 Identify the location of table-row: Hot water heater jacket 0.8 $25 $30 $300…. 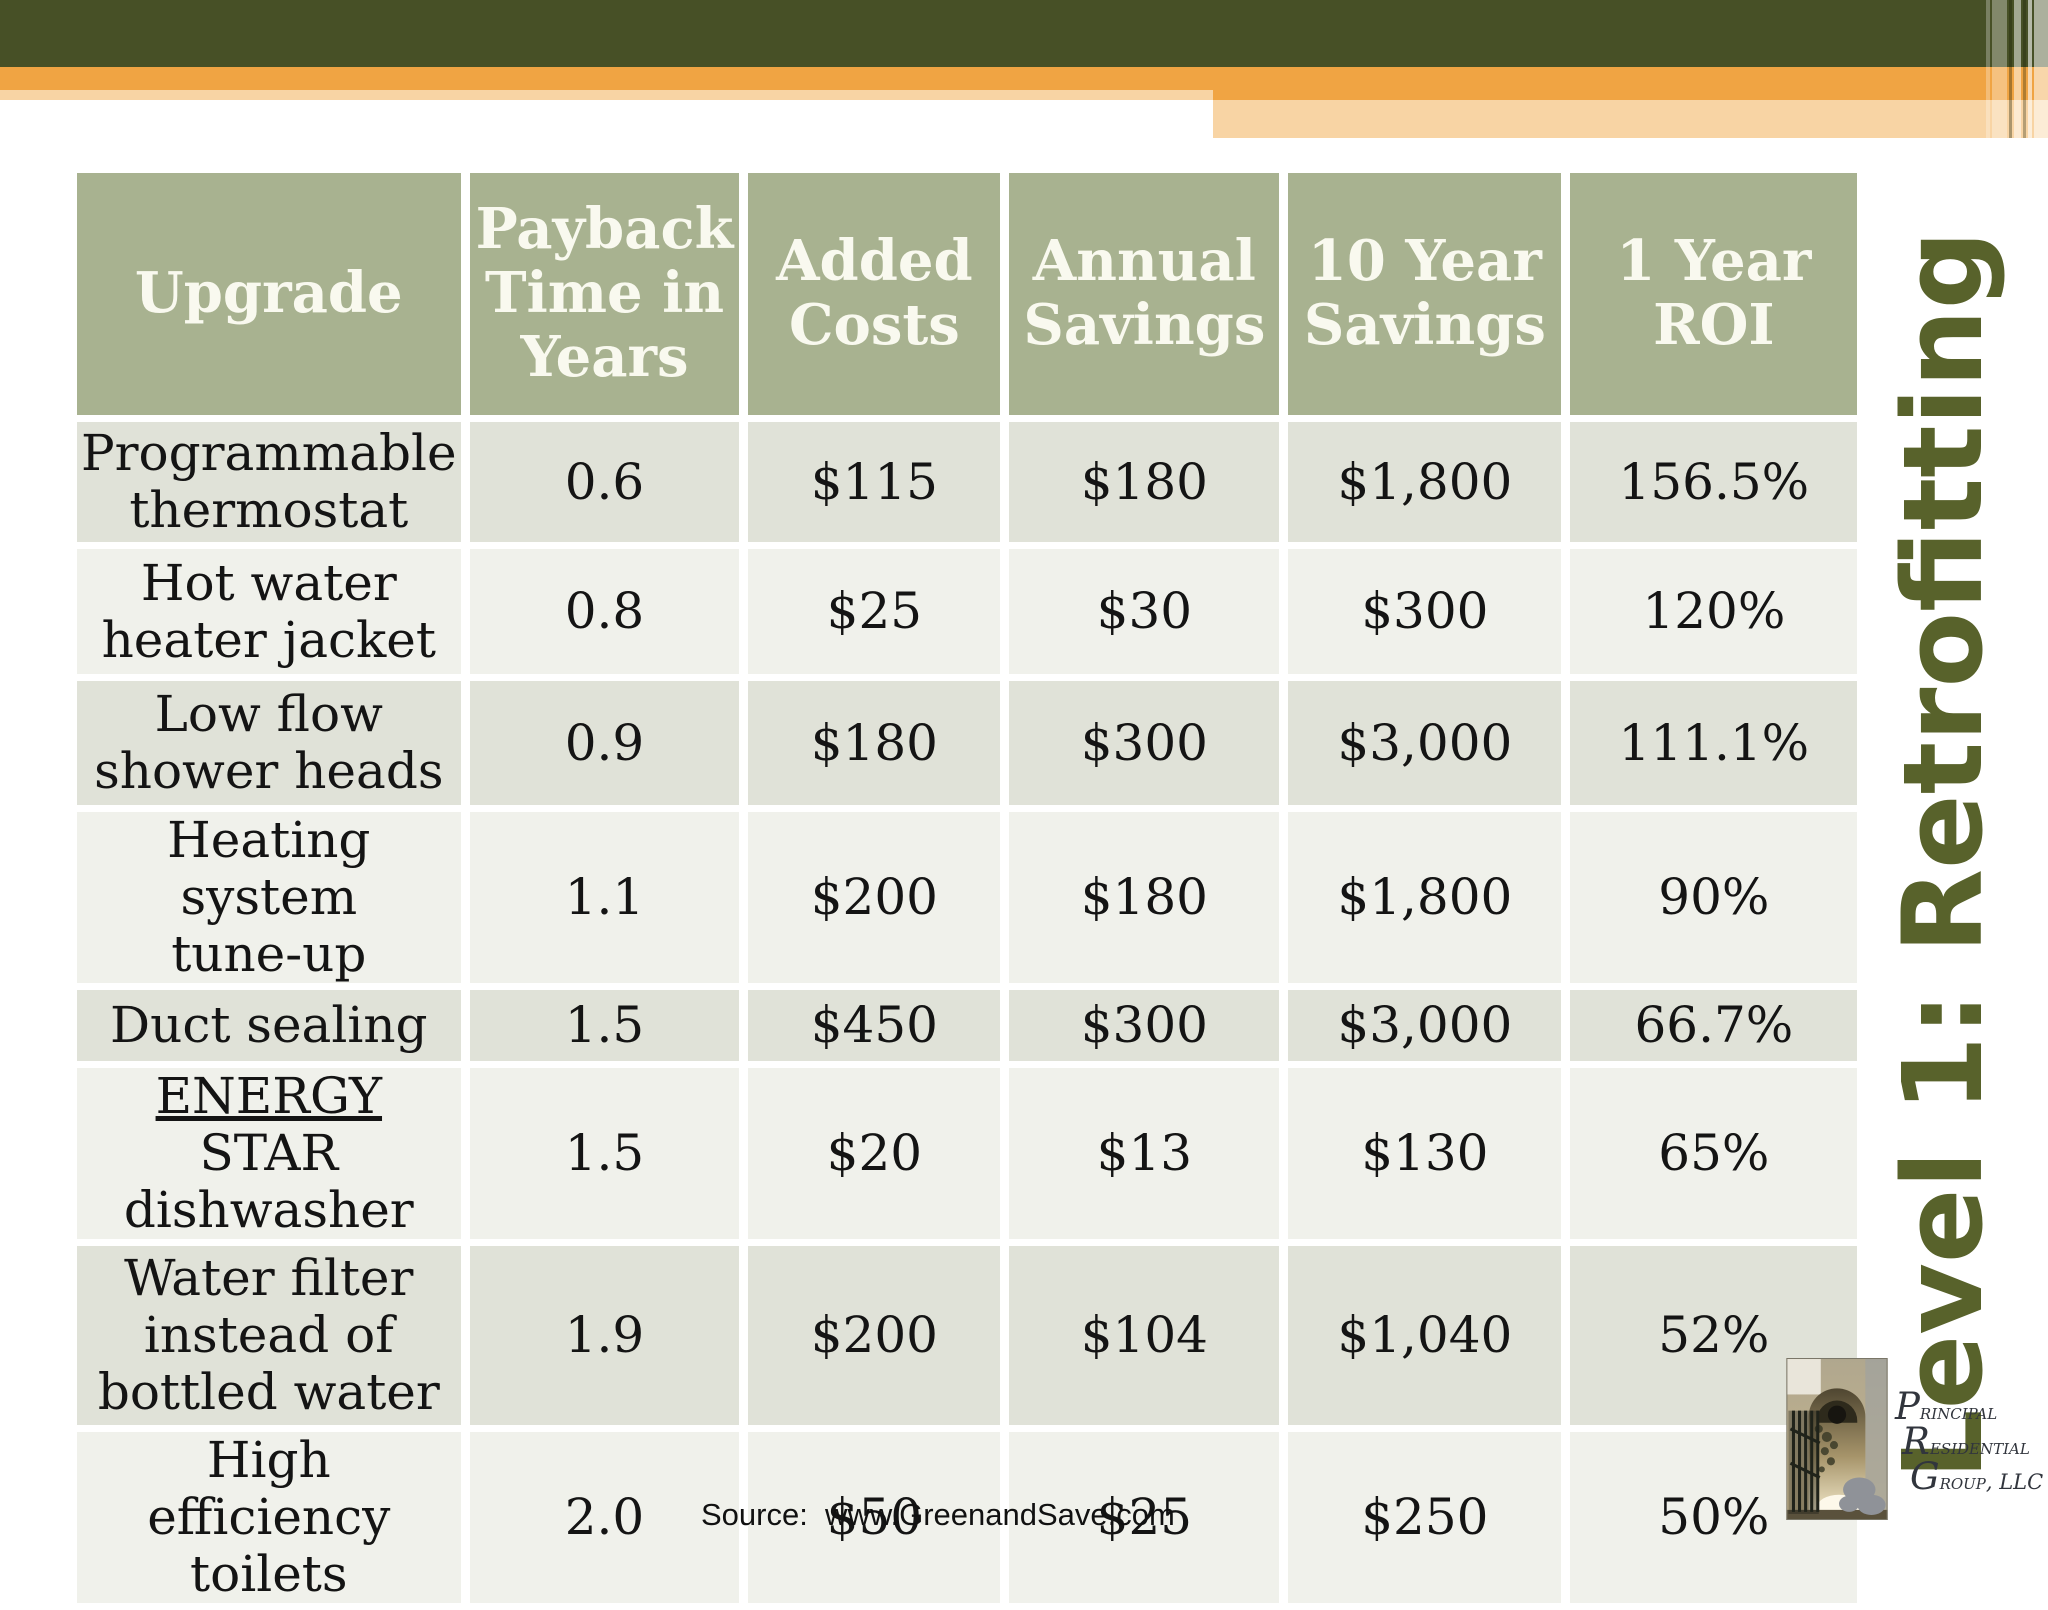
(967, 611).